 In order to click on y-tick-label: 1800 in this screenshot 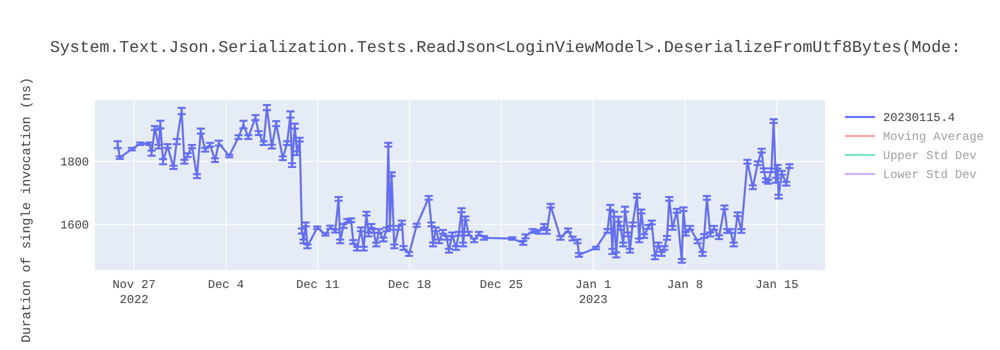, I will do `click(74, 162)`.